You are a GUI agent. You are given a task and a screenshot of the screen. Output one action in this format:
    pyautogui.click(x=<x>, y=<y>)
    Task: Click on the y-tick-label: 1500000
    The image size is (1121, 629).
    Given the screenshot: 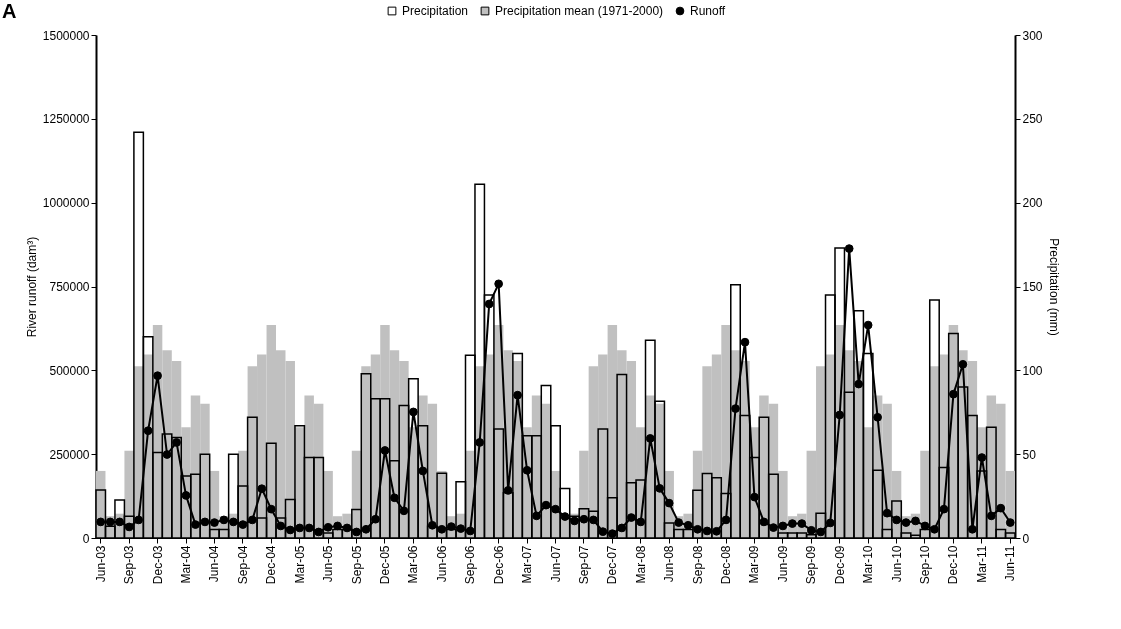 What is the action you would take?
    pyautogui.click(x=66, y=35)
    